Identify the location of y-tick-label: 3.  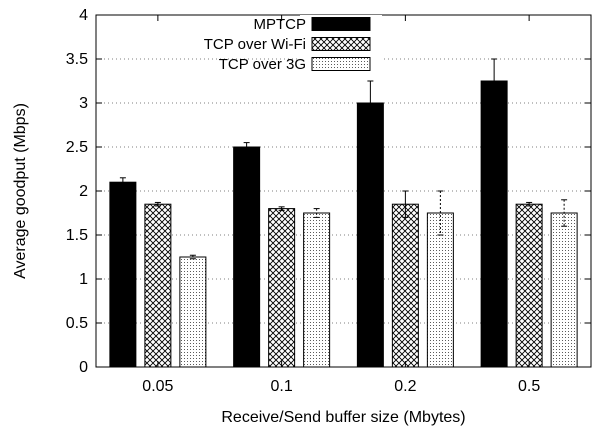
(83, 103).